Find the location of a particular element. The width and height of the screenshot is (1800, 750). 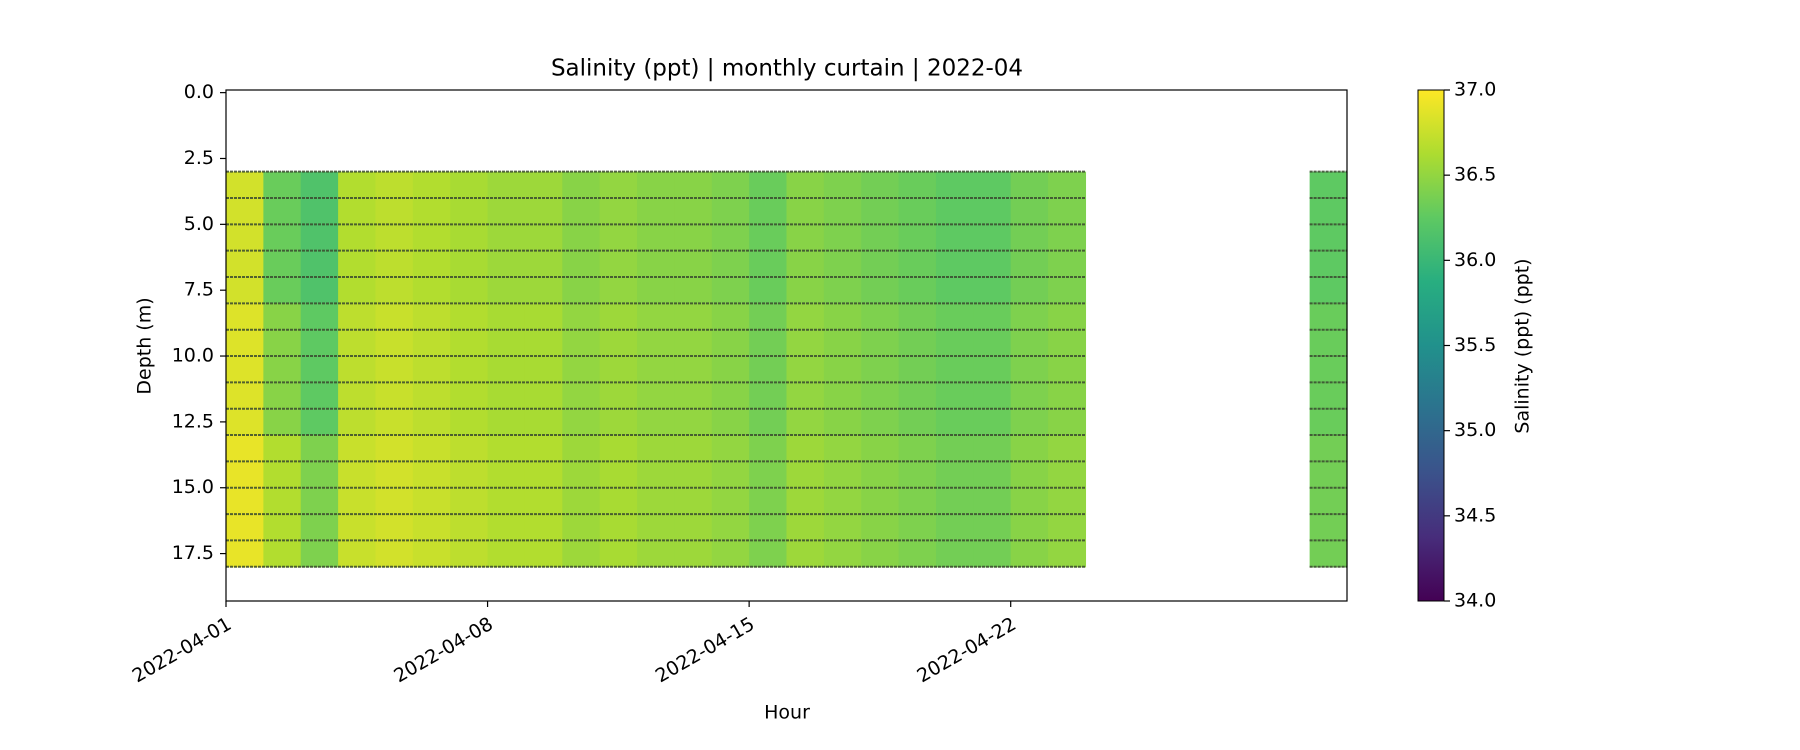

colorbar-tick-label: 36.0 is located at coordinates (1475, 260).